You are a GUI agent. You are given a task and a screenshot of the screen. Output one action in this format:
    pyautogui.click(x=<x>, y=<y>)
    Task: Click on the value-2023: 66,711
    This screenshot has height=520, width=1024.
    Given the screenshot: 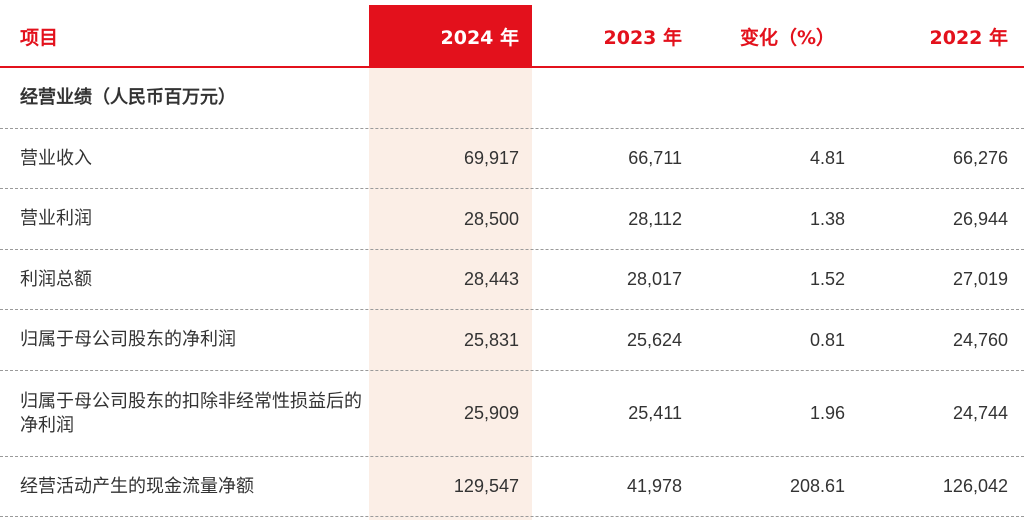 What is the action you would take?
    pyautogui.click(x=655, y=158)
    